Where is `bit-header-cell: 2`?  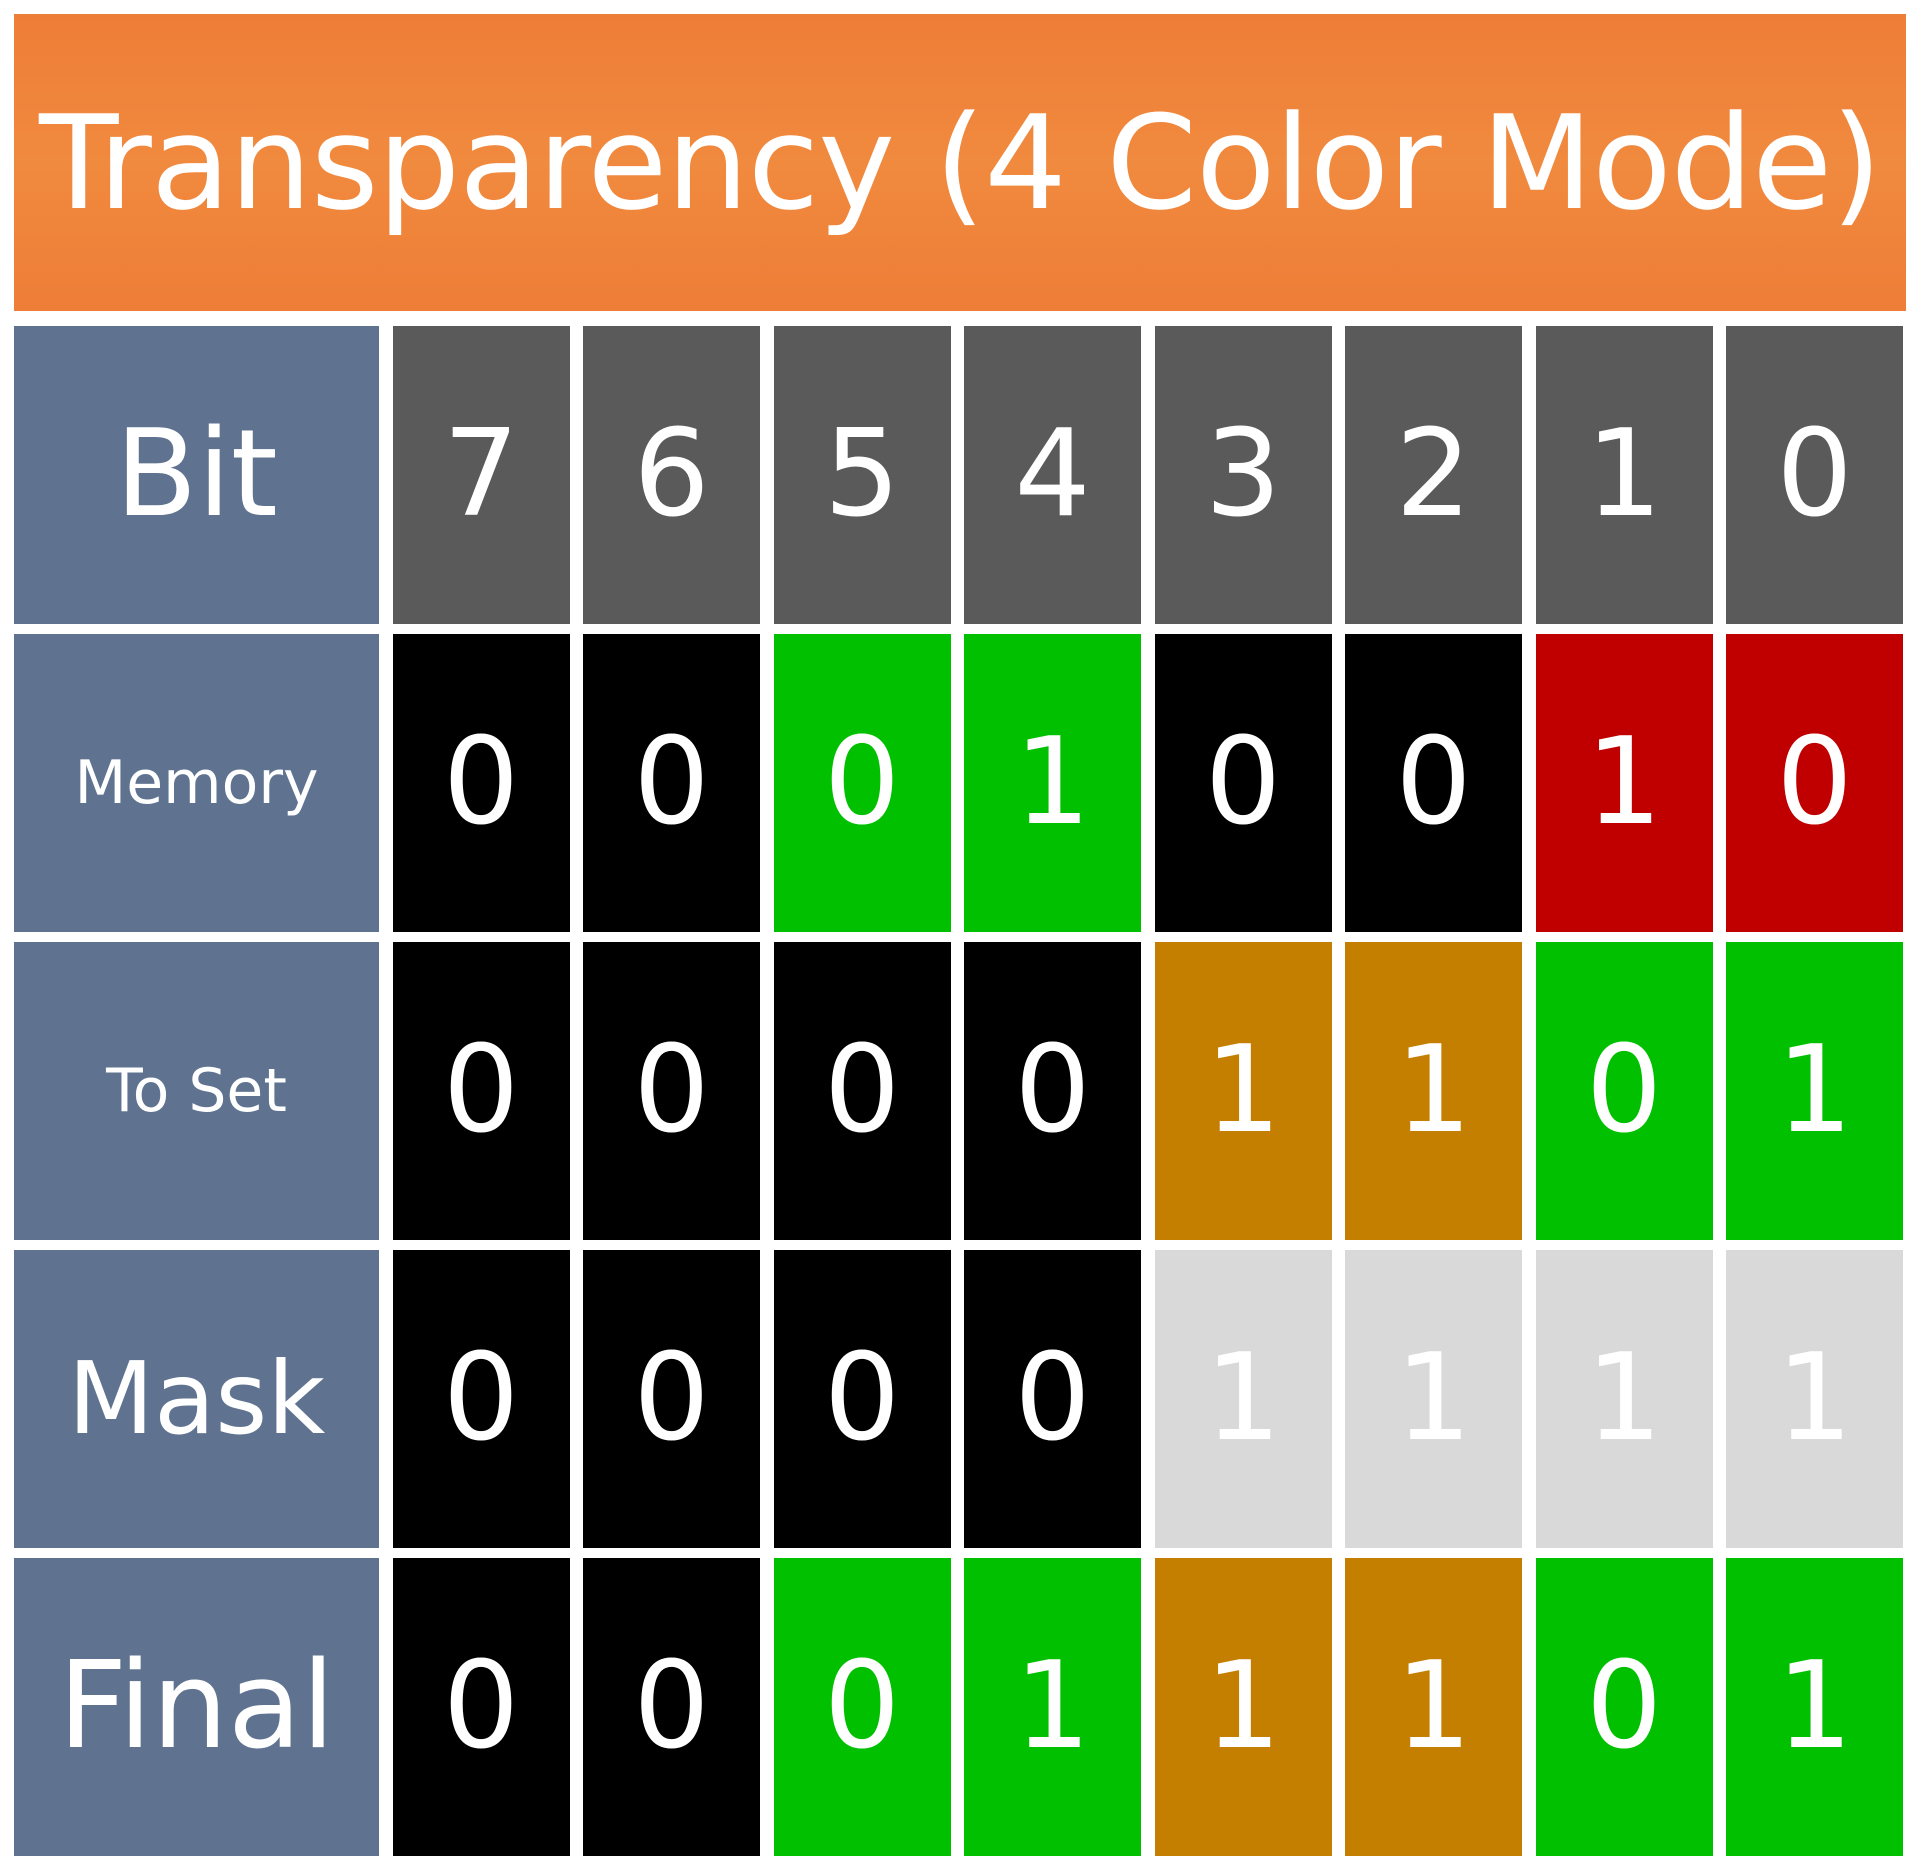
bit-header-cell: 2 is located at coordinates (1433, 475).